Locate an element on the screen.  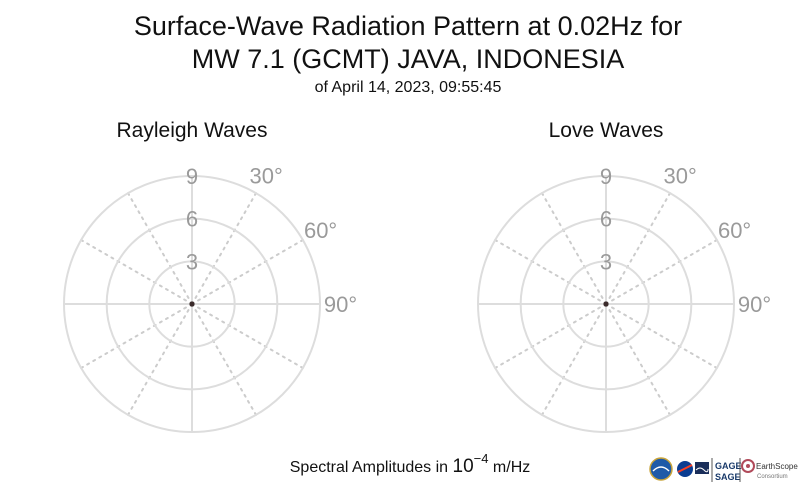
caption-base: 10 is located at coordinates (463, 466).